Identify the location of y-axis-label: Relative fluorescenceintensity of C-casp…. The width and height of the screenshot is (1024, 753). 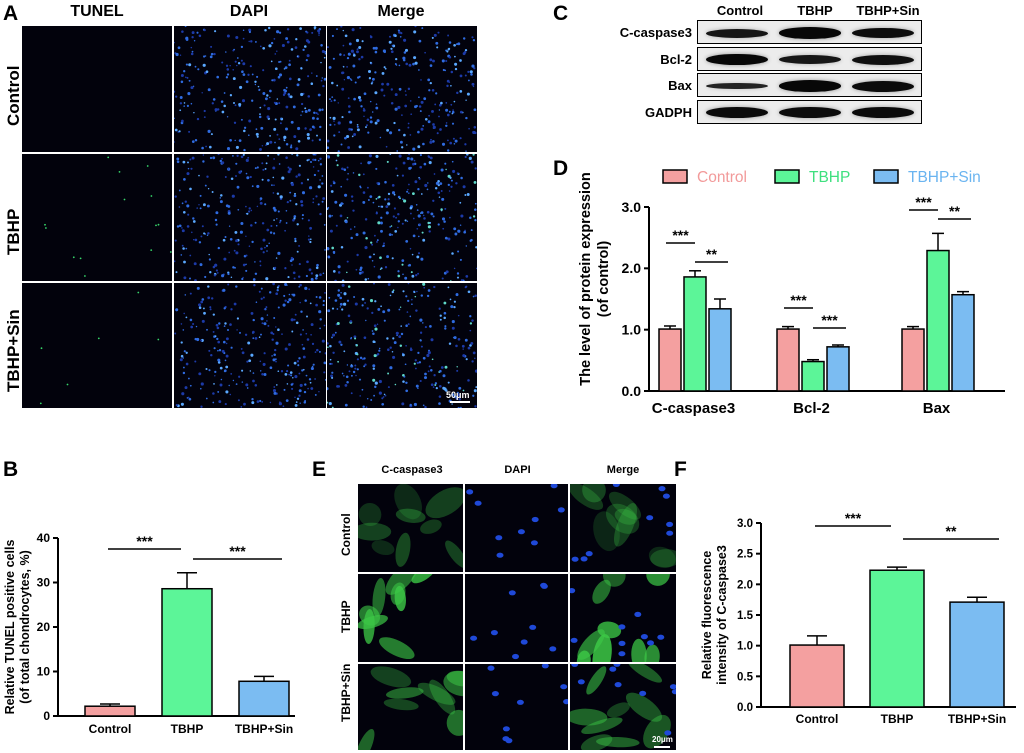
(714, 615).